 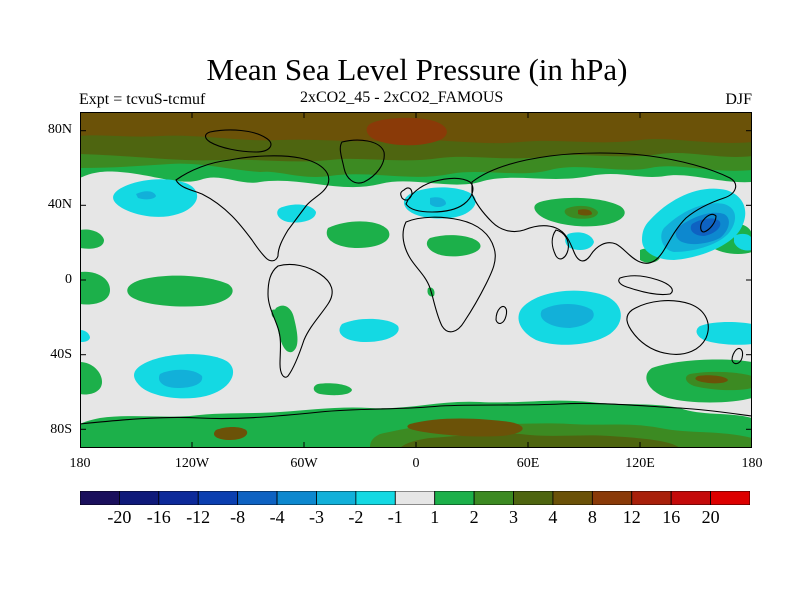 What do you see at coordinates (119, 517) in the screenshot?
I see `colorbar-label: -20` at bounding box center [119, 517].